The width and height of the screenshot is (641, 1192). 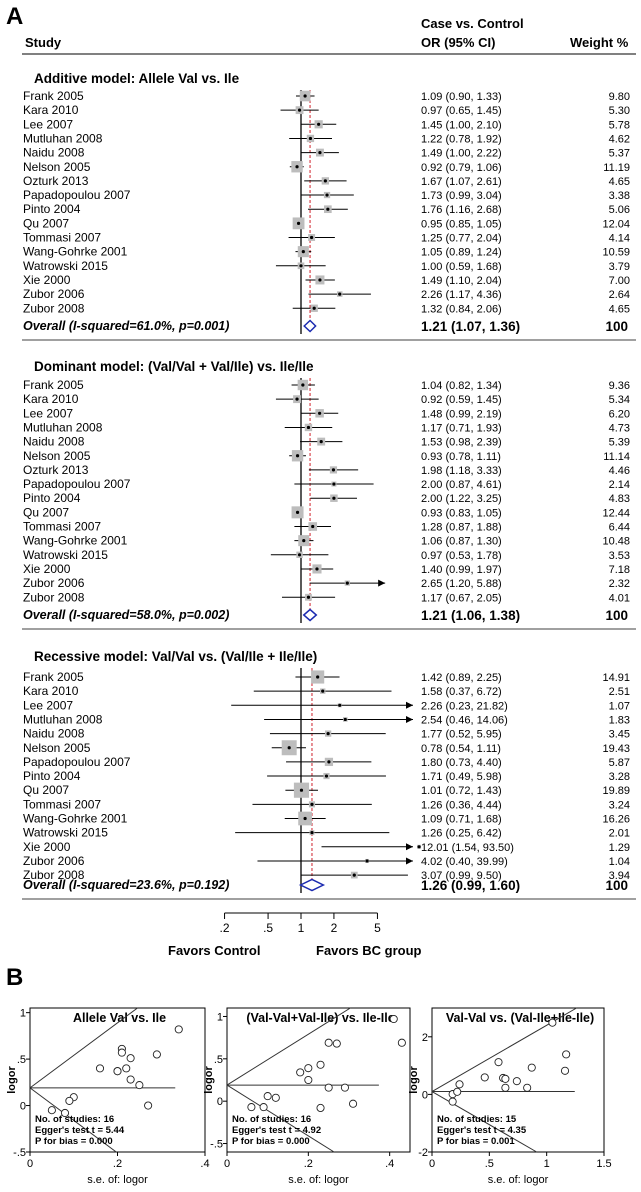 What do you see at coordinates (54, 294) in the screenshot?
I see `study-name: Zubor 2006` at bounding box center [54, 294].